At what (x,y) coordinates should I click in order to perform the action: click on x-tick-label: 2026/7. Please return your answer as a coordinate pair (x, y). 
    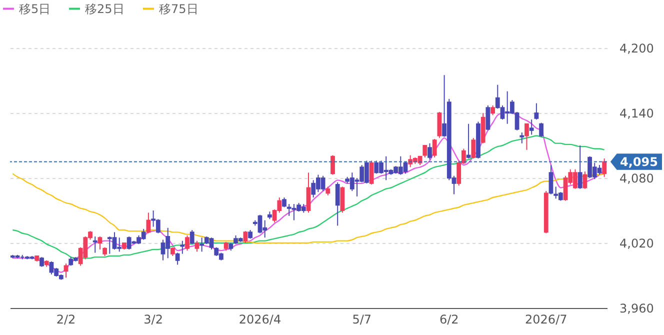
    Looking at the image, I should click on (546, 319).